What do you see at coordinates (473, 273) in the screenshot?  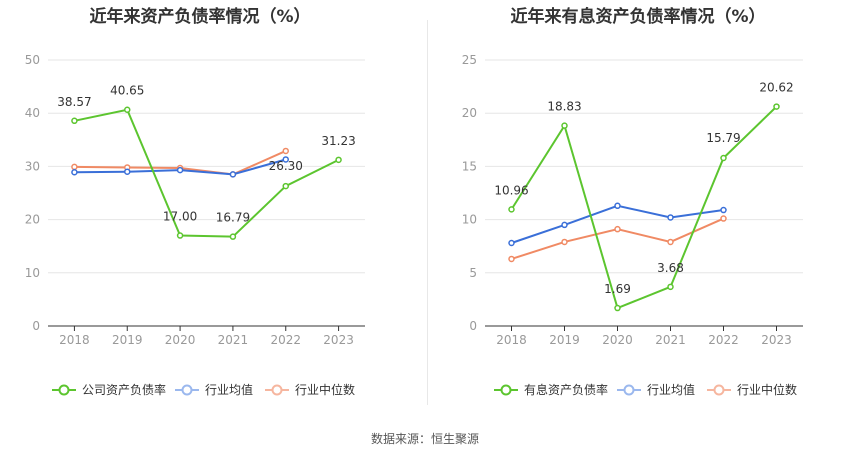 I see `y-tick-label: 5` at bounding box center [473, 273].